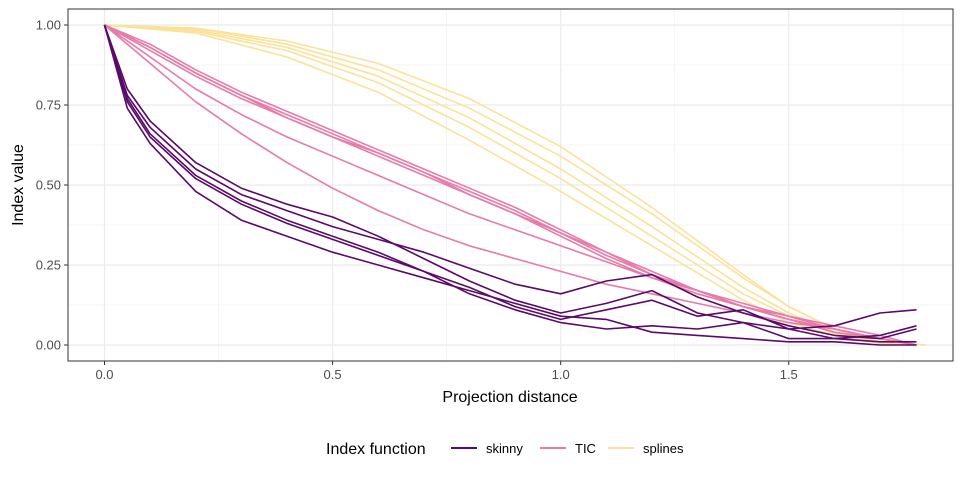 This screenshot has width=960, height=480. I want to click on legend-label-tic: TIC, so click(585, 448).